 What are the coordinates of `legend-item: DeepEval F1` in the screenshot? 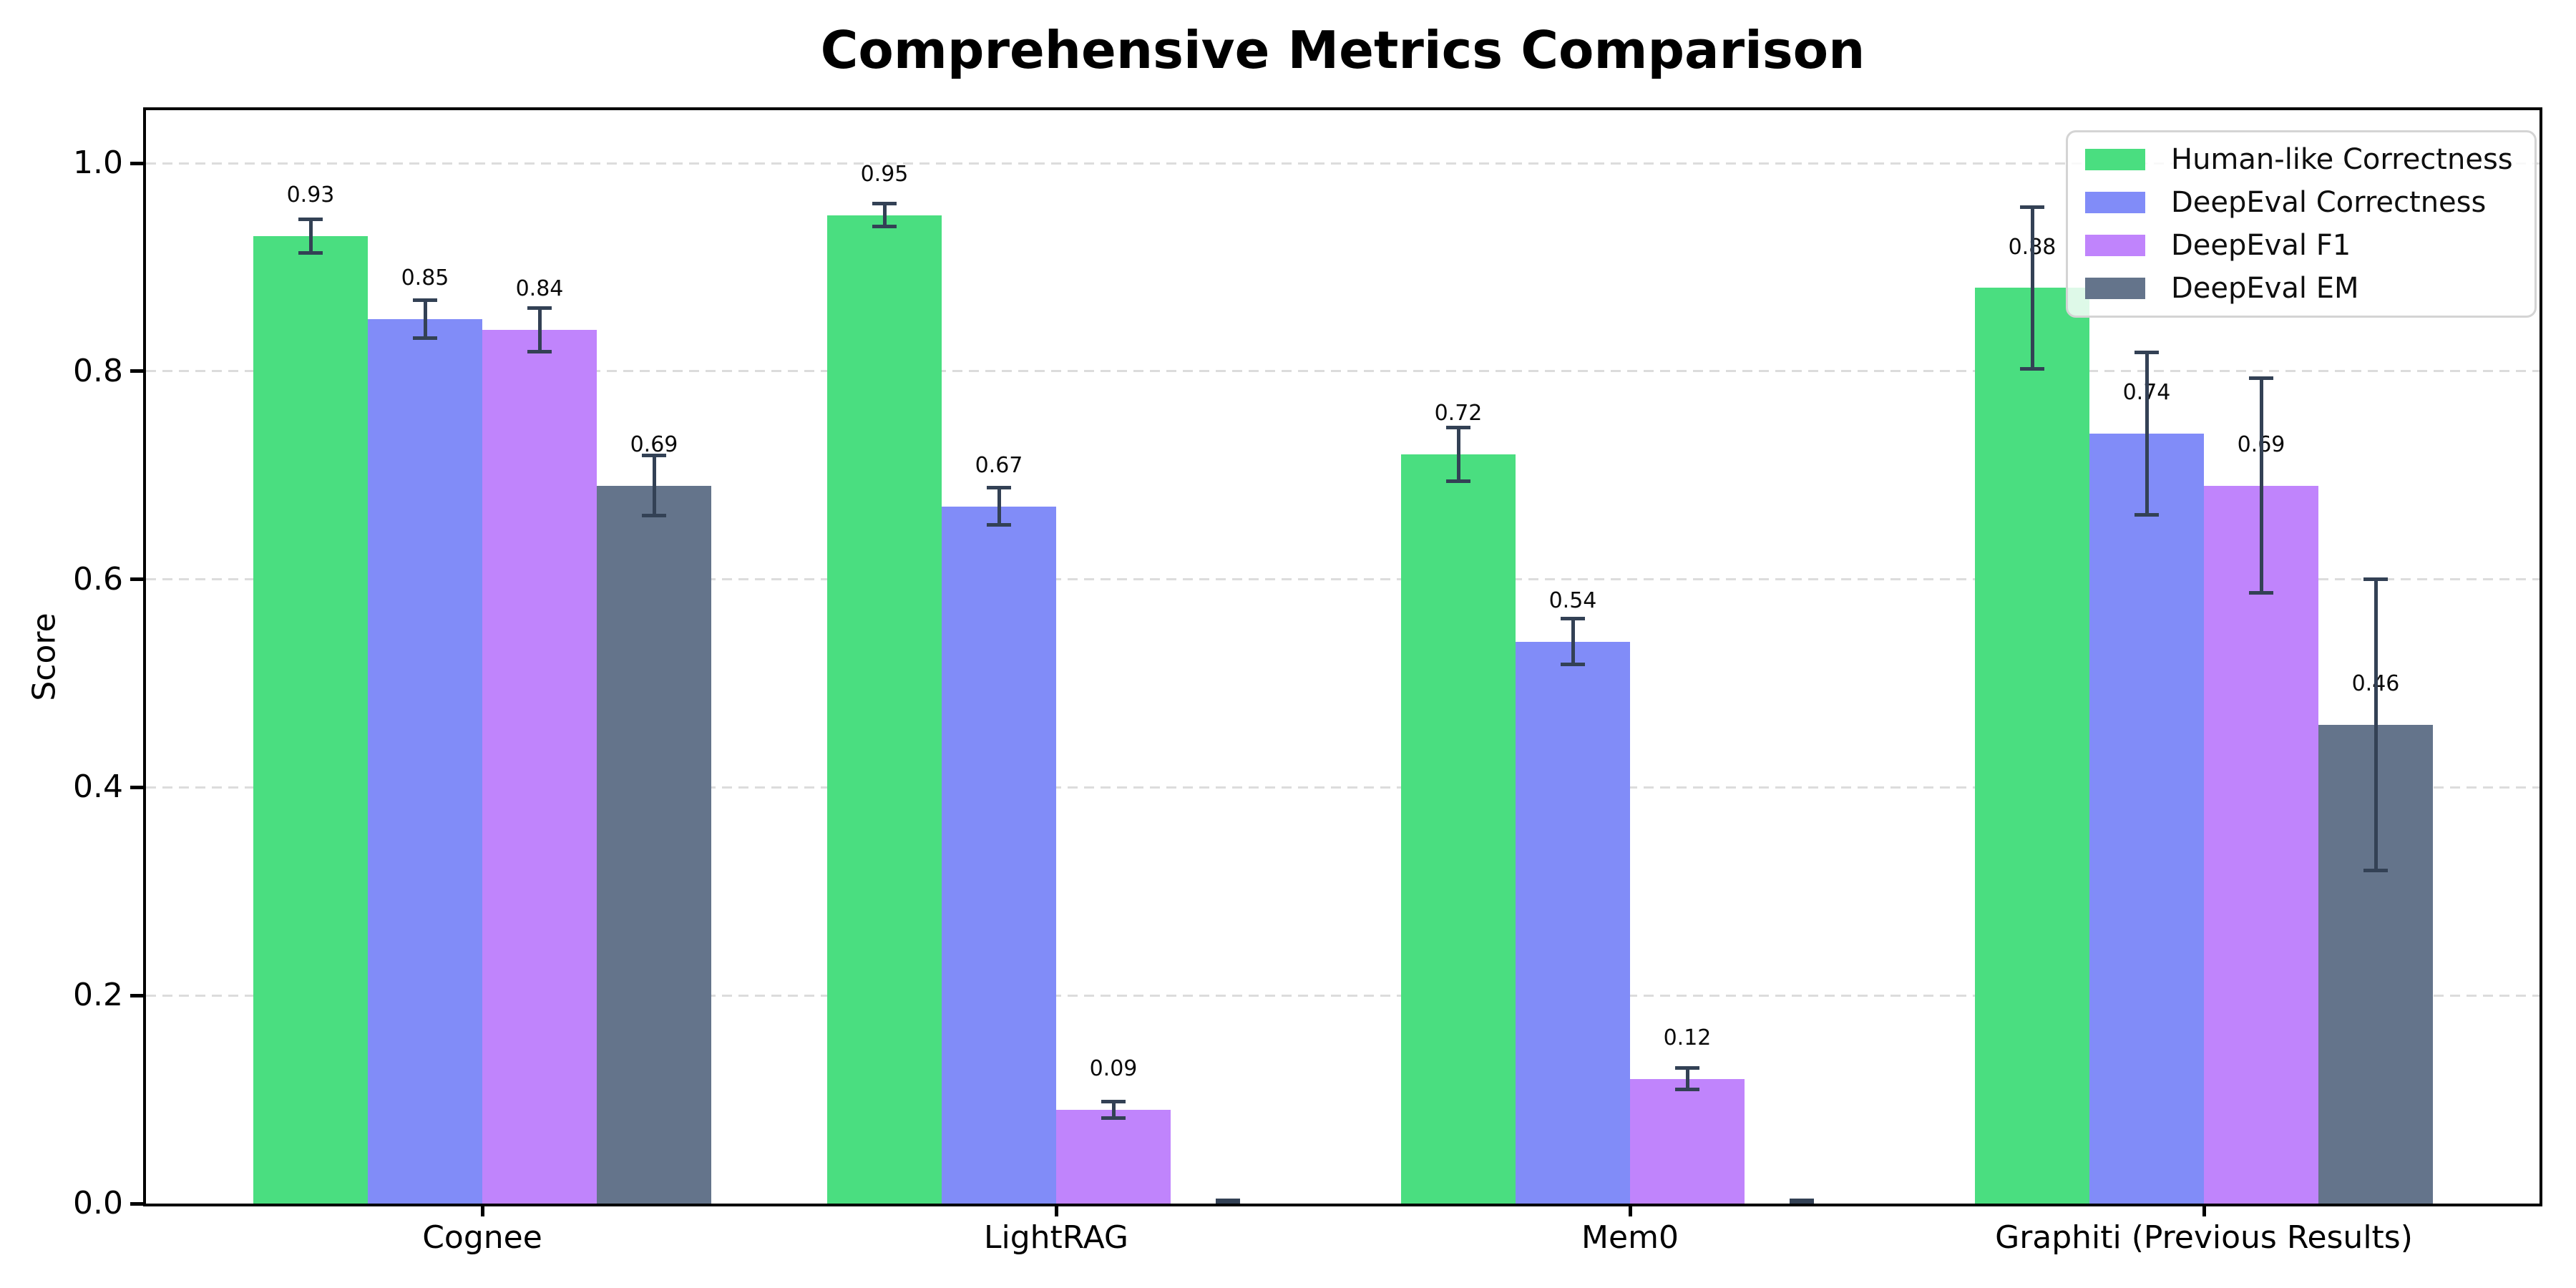 It's located at (2301, 245).